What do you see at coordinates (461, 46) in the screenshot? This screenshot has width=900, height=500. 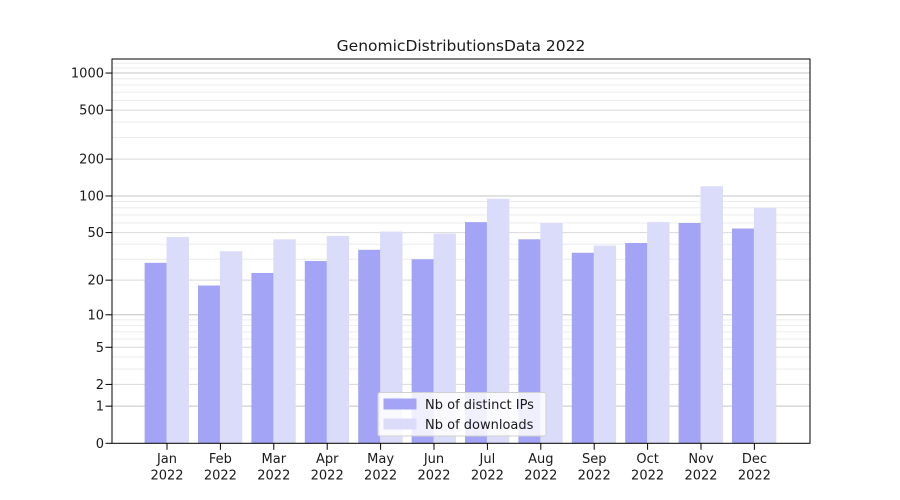 I see `chart-title: GenomicDistributionsData 2022` at bounding box center [461, 46].